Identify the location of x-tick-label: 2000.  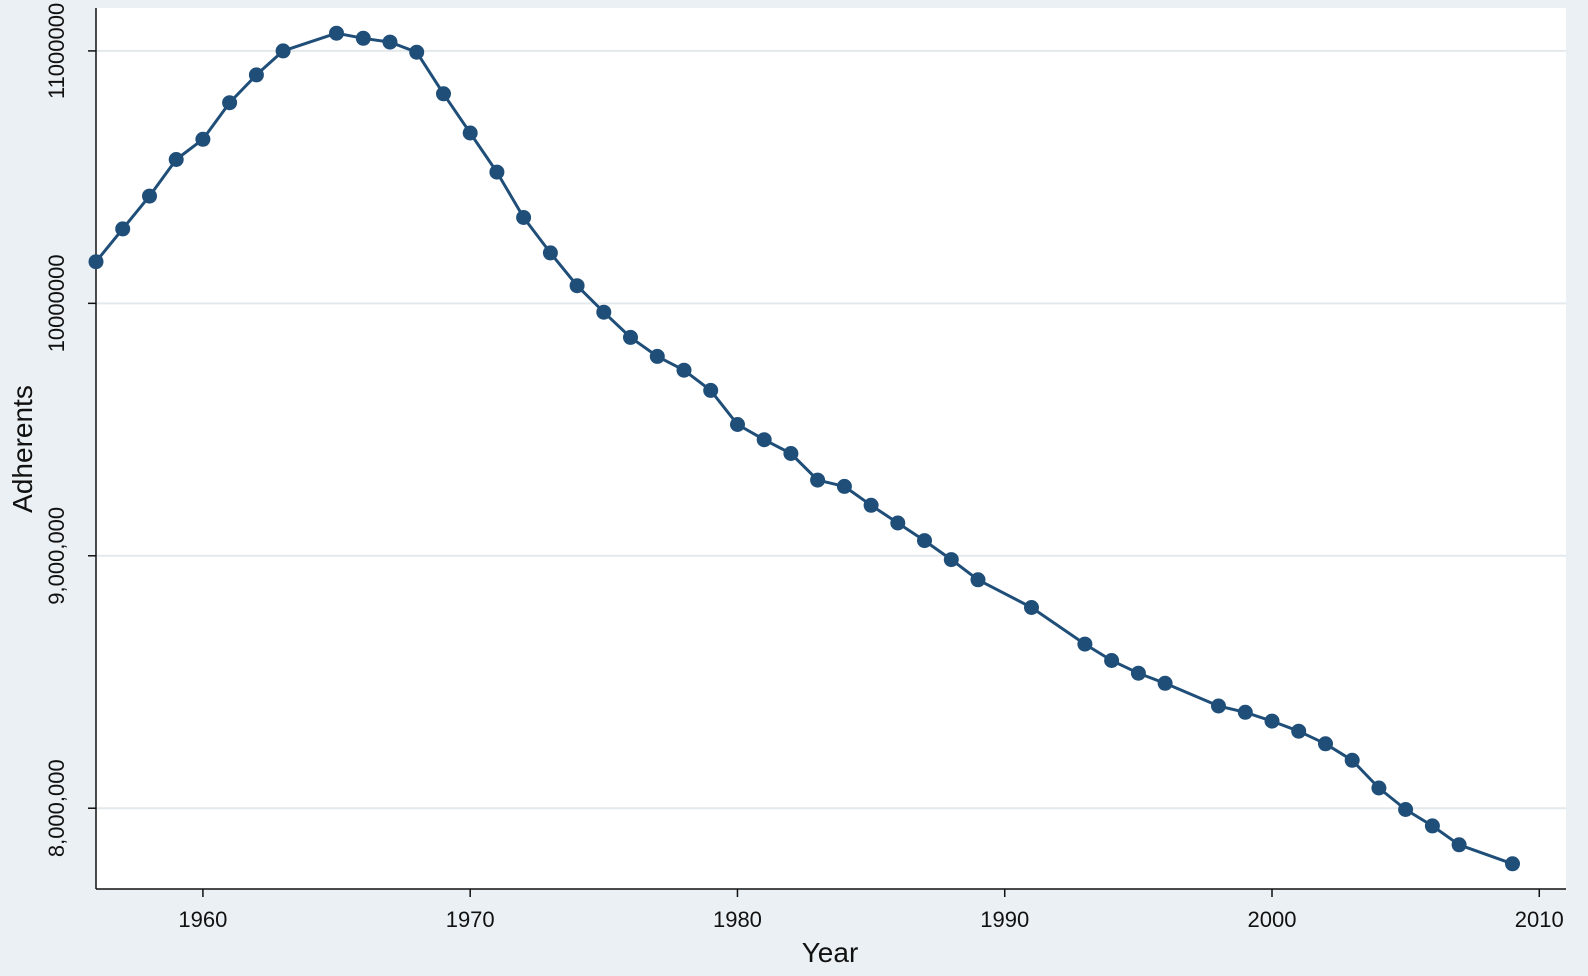
(1272, 919).